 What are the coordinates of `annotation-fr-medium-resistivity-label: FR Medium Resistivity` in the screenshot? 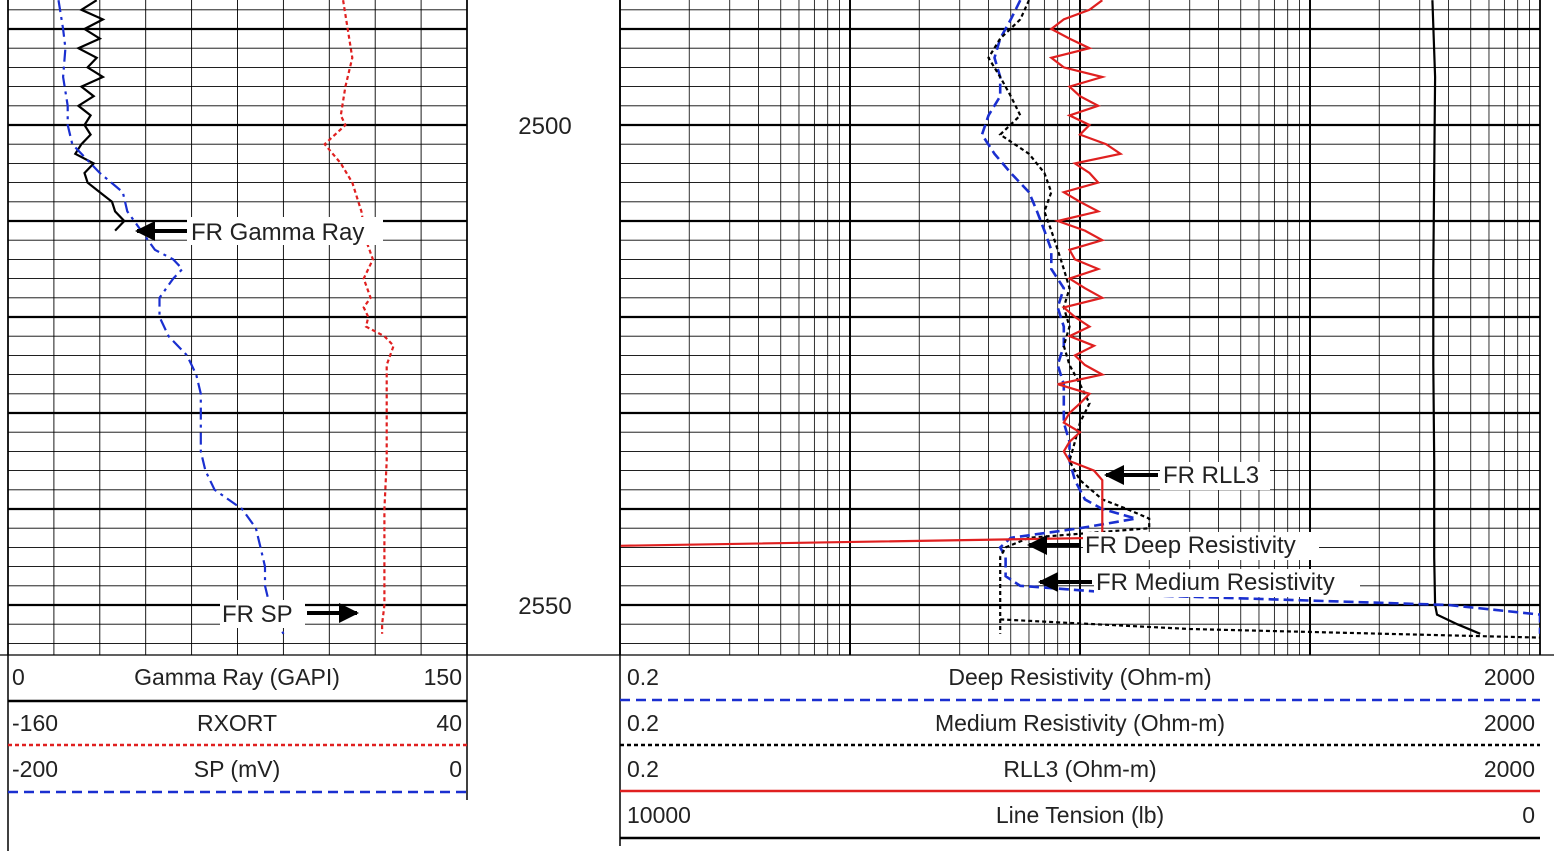 It's located at (1215, 582).